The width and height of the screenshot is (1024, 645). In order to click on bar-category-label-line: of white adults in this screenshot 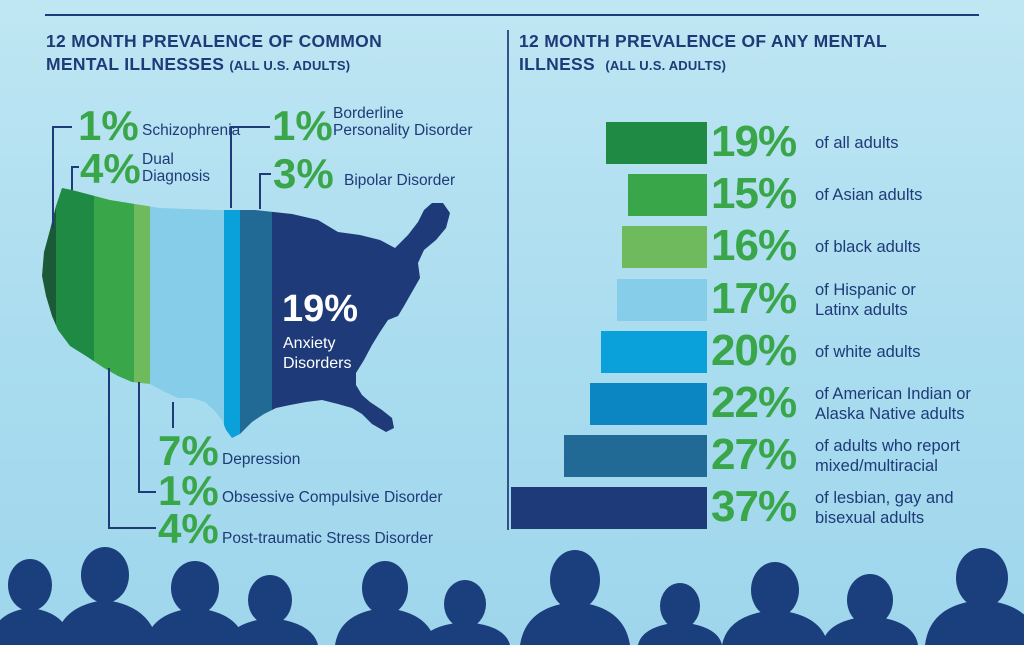, I will do `click(868, 351)`.